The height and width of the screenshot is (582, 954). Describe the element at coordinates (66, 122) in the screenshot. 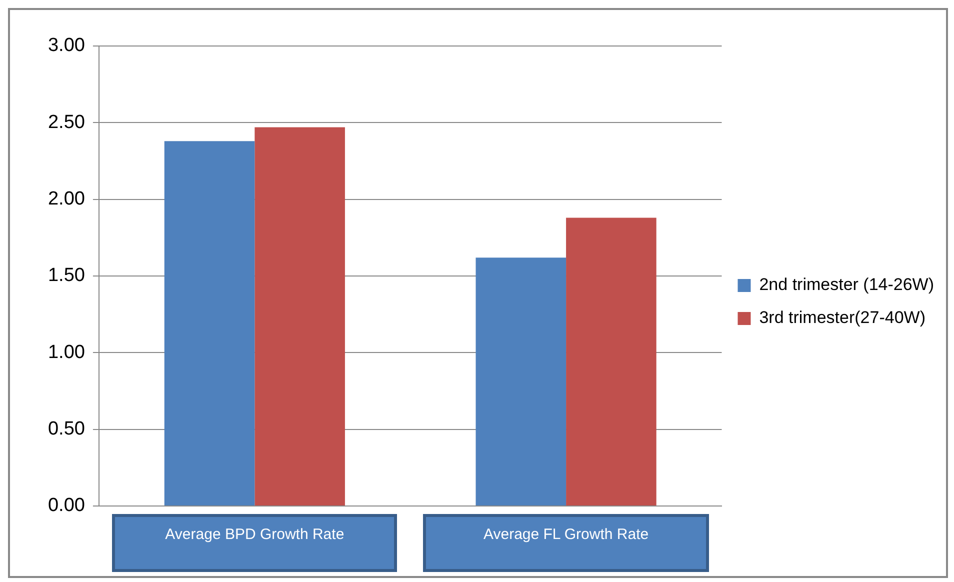

I see `y-tick-label: 2.50` at that location.